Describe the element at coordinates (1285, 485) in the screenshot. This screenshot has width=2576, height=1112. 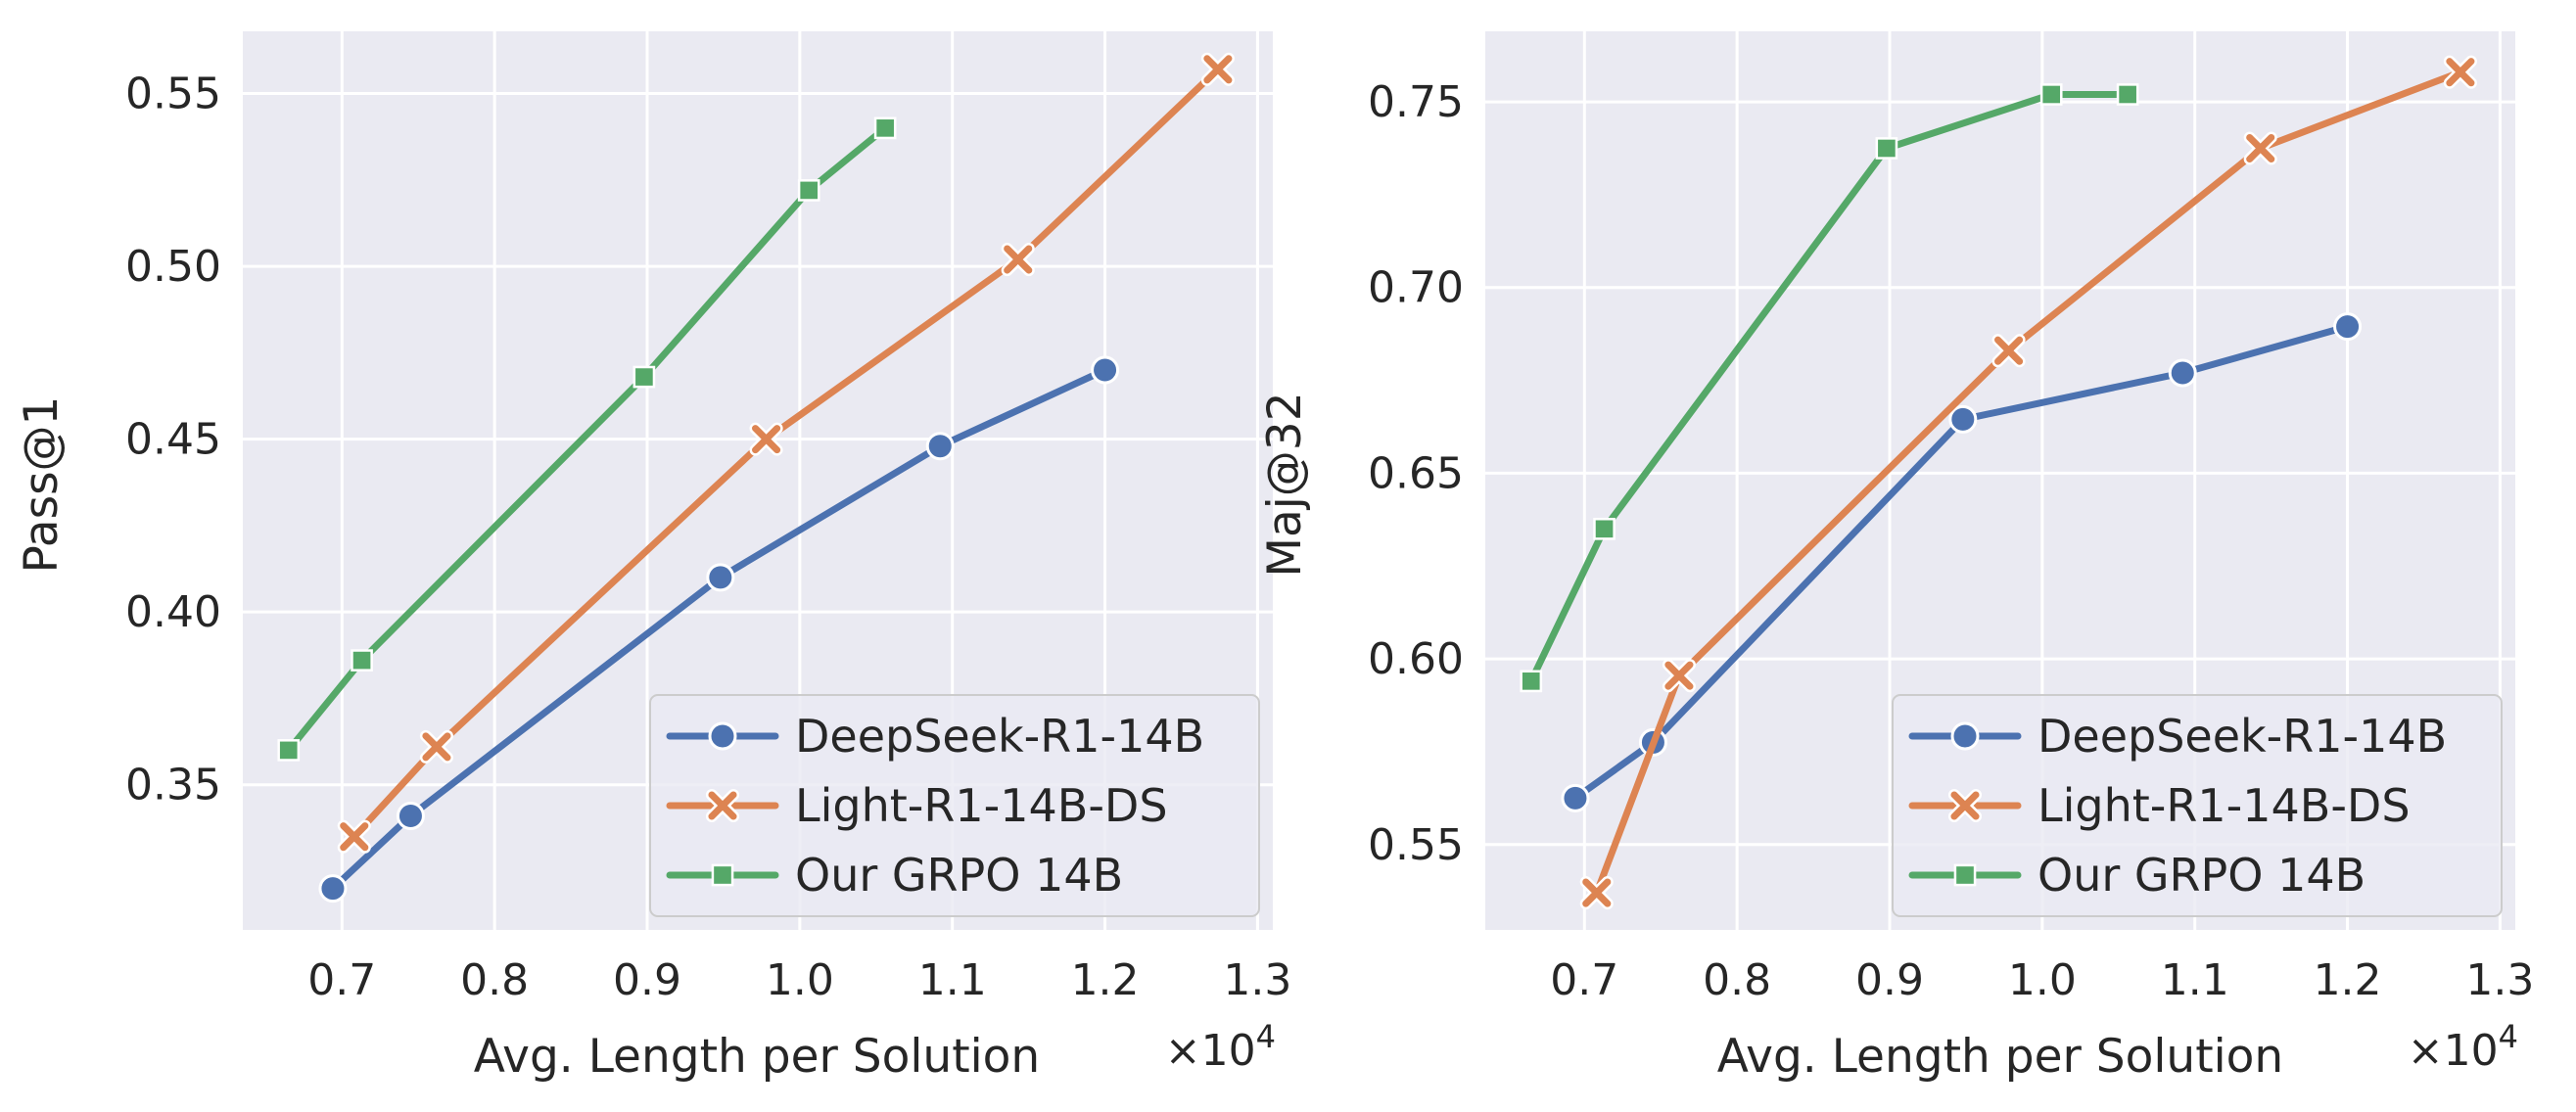
I see `y-axis-label: Maj@32` at that location.